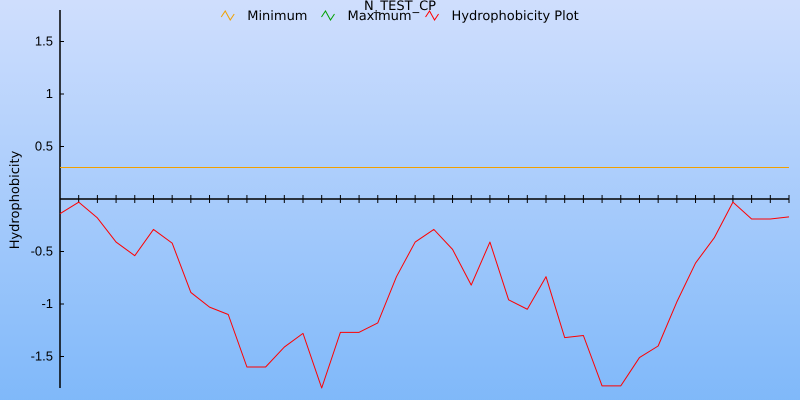 This screenshot has width=800, height=400. What do you see at coordinates (49, 94) in the screenshot?
I see `y-tick-label: 1` at bounding box center [49, 94].